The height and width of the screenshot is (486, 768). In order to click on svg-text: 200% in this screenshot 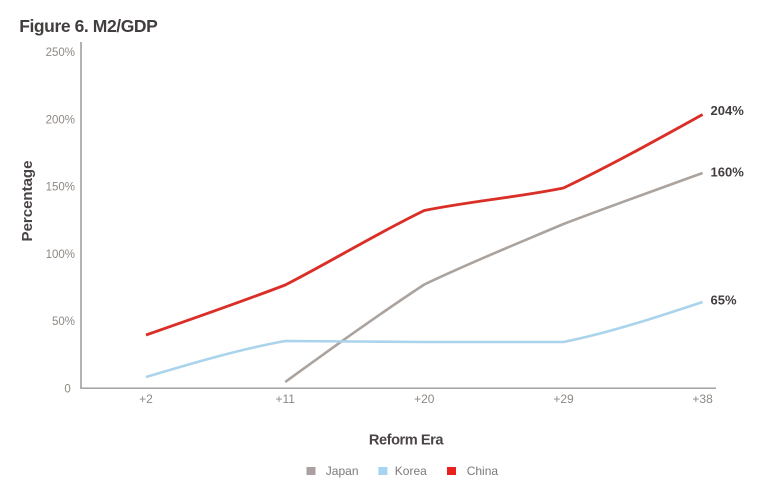, I will do `click(60, 120)`.